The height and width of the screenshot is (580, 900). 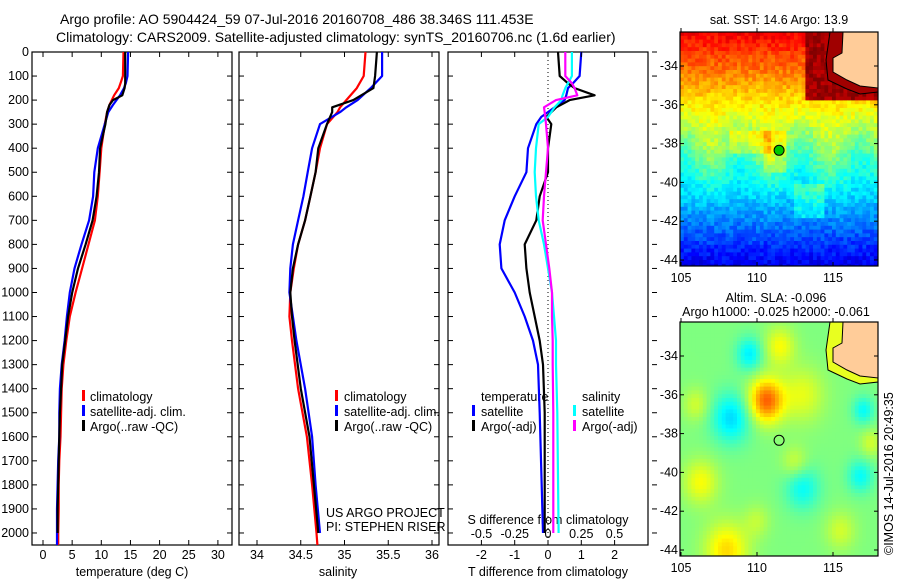 I want to click on legend-label-t-argo: Argo(-adj), so click(x=509, y=427).